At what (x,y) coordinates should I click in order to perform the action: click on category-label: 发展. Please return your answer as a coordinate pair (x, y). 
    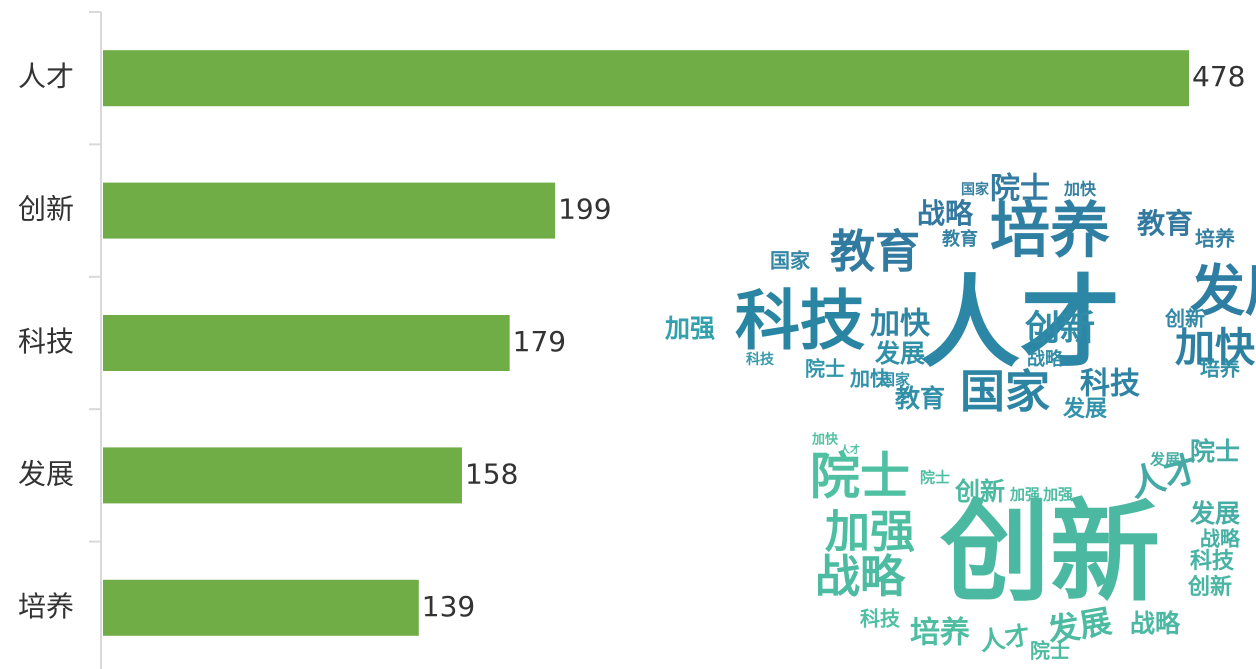
    Looking at the image, I should click on (46, 473).